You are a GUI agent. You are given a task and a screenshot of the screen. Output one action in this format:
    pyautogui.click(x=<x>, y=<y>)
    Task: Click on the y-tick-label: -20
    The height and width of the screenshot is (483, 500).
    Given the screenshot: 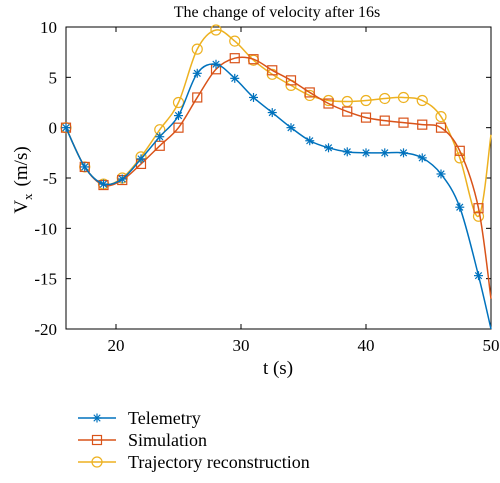 What is the action you would take?
    pyautogui.click(x=45, y=329)
    